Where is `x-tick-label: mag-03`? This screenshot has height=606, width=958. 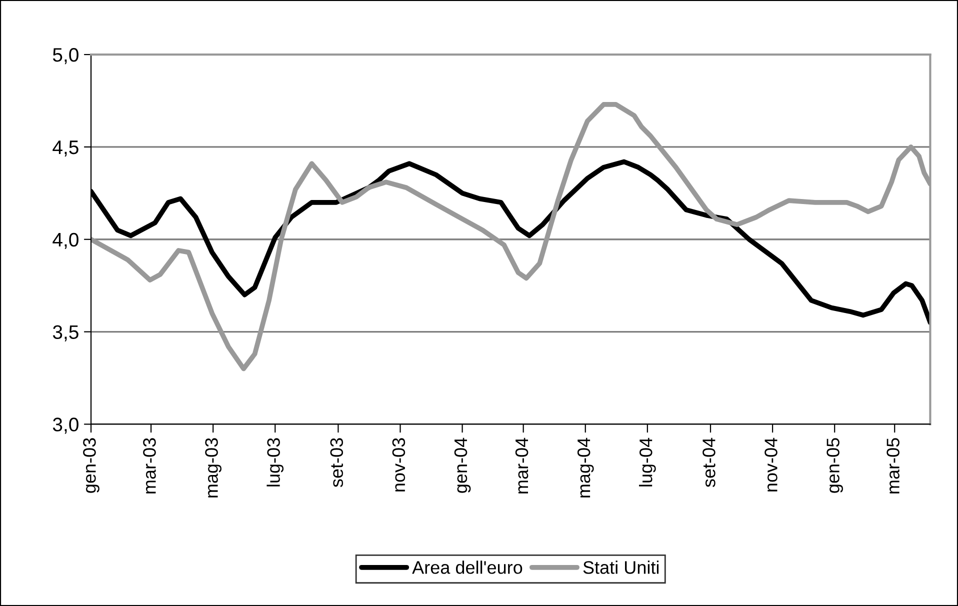
x-tick-label: mag-03 is located at coordinates (213, 468).